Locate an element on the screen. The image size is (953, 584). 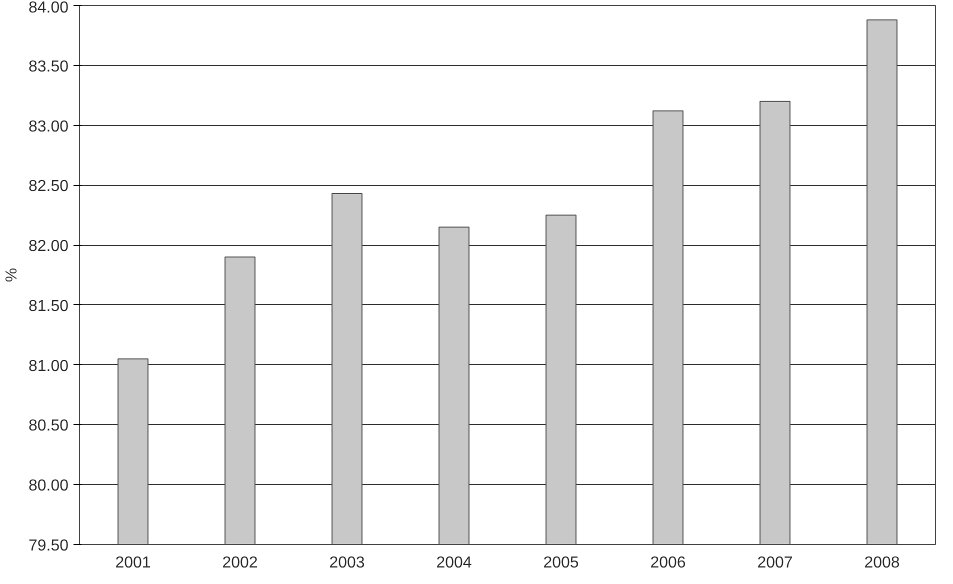
y-tick-label: 83.50 is located at coordinates (48, 67).